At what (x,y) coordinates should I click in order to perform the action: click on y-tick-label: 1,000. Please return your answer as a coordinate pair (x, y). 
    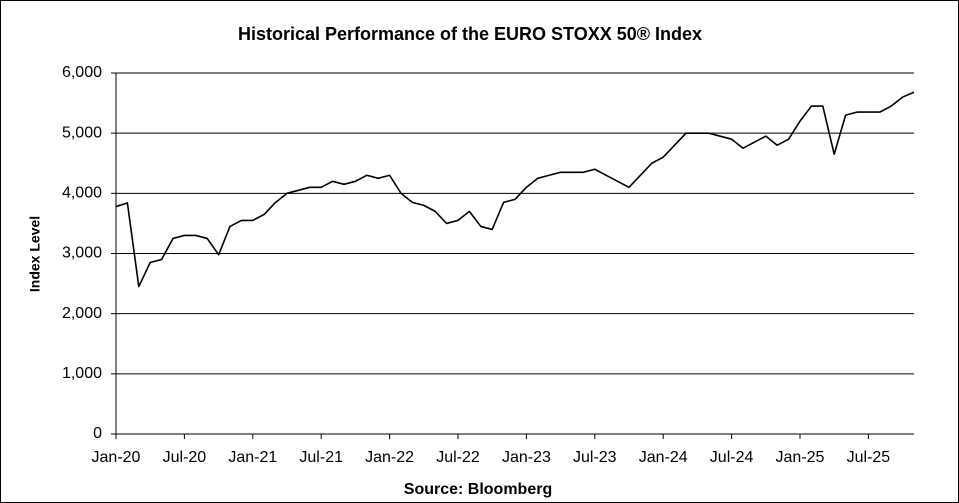
    Looking at the image, I should click on (82, 373).